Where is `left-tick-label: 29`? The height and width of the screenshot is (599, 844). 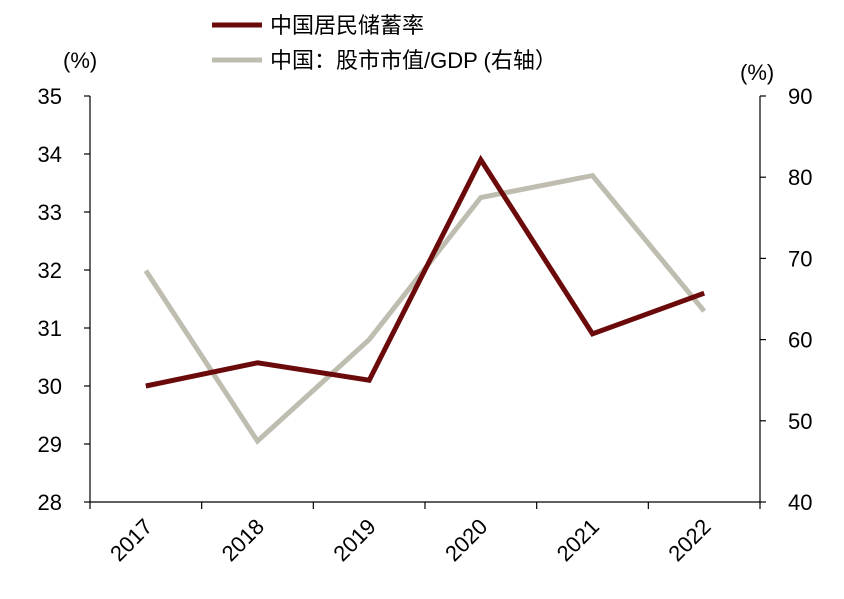
left-tick-label: 29 is located at coordinates (50, 444).